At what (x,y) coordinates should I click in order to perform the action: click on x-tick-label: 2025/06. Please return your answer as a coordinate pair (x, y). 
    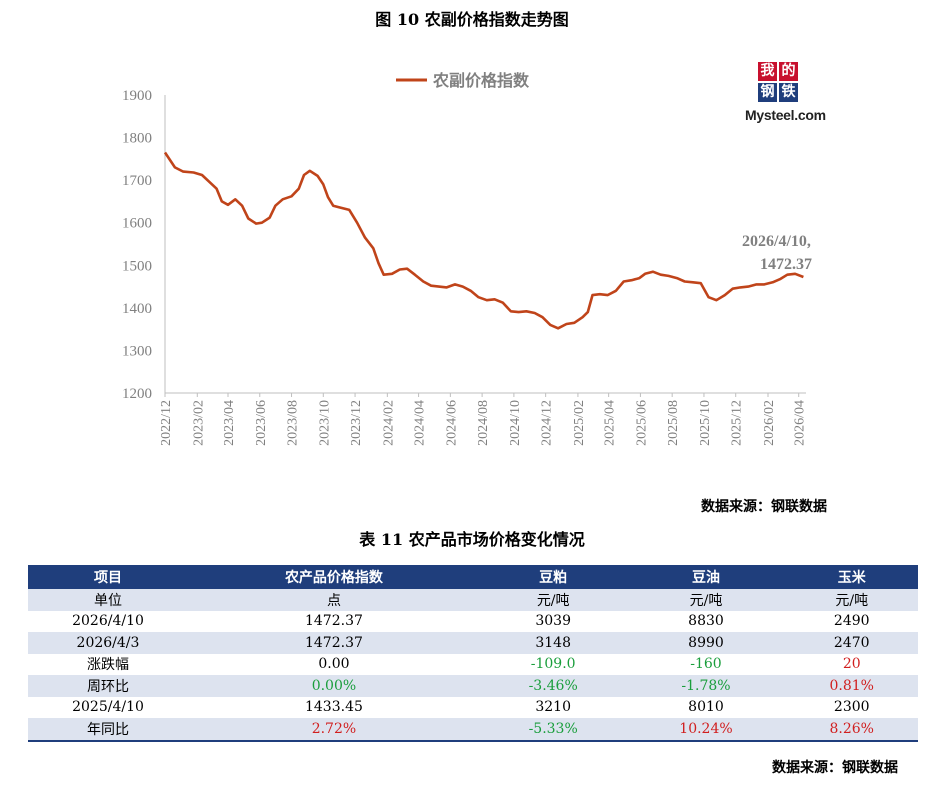
    Looking at the image, I should click on (641, 423).